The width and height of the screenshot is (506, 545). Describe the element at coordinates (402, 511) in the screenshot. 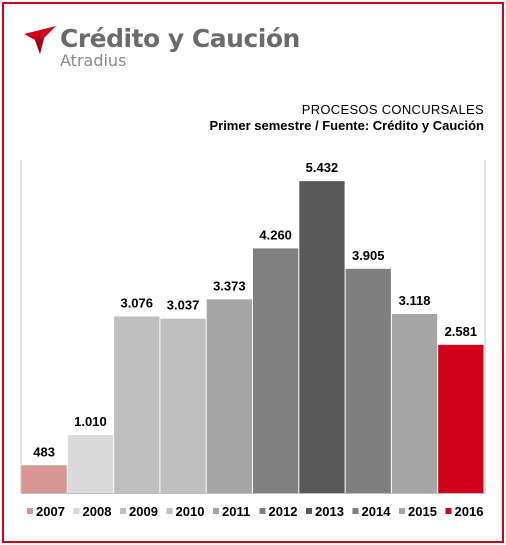

I see `legend-swatch-2015` at that location.